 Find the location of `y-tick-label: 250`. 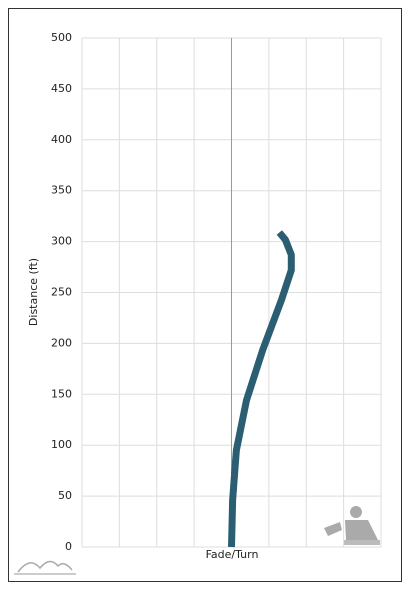

y-tick-label: 250 is located at coordinates (61, 292).